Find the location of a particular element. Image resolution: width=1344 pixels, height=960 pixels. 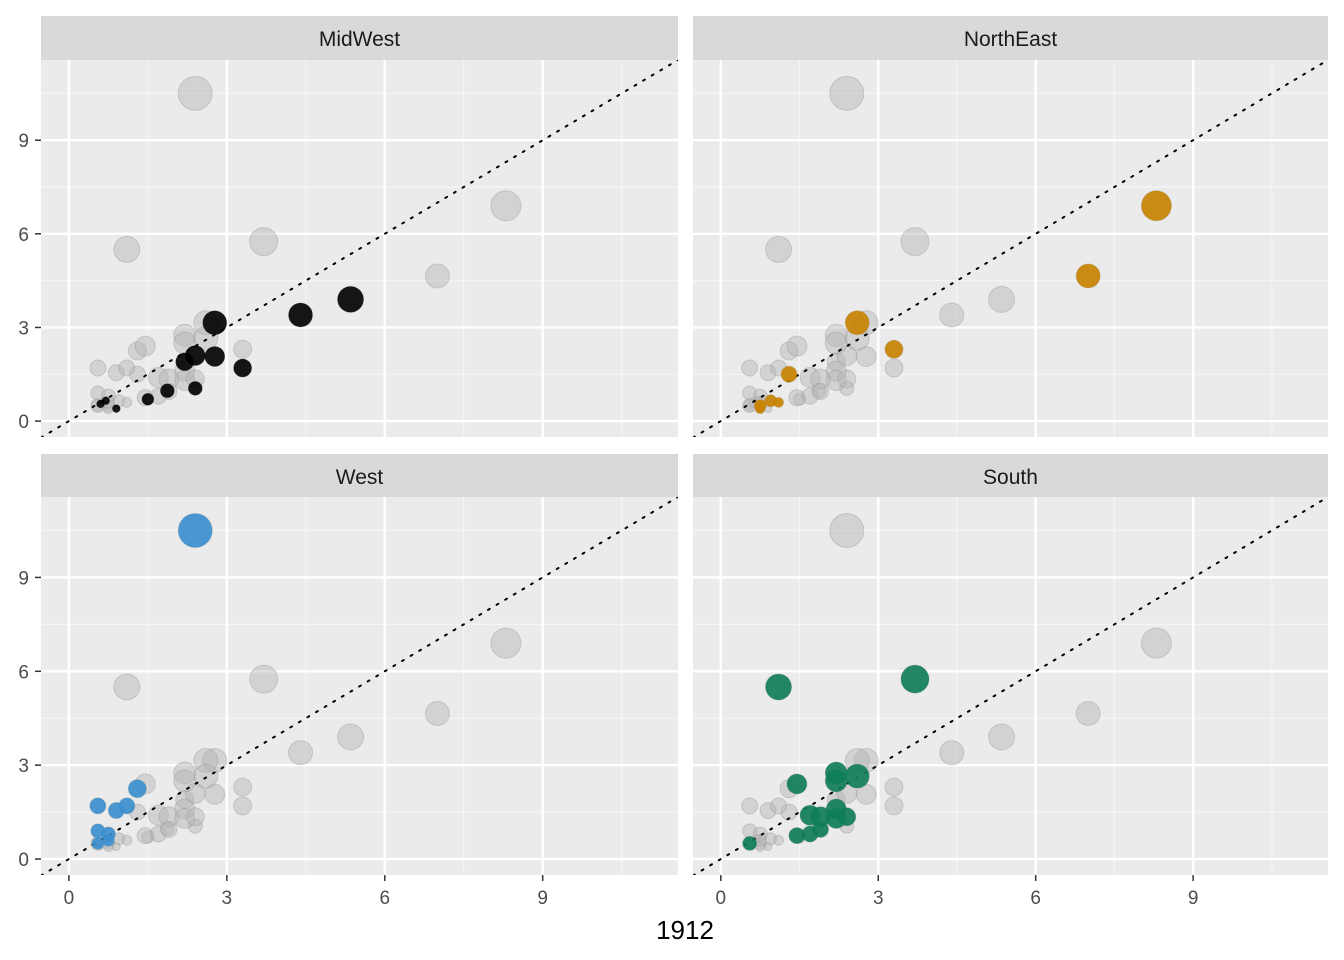

x-tick-label: 9 is located at coordinates (1193, 898).